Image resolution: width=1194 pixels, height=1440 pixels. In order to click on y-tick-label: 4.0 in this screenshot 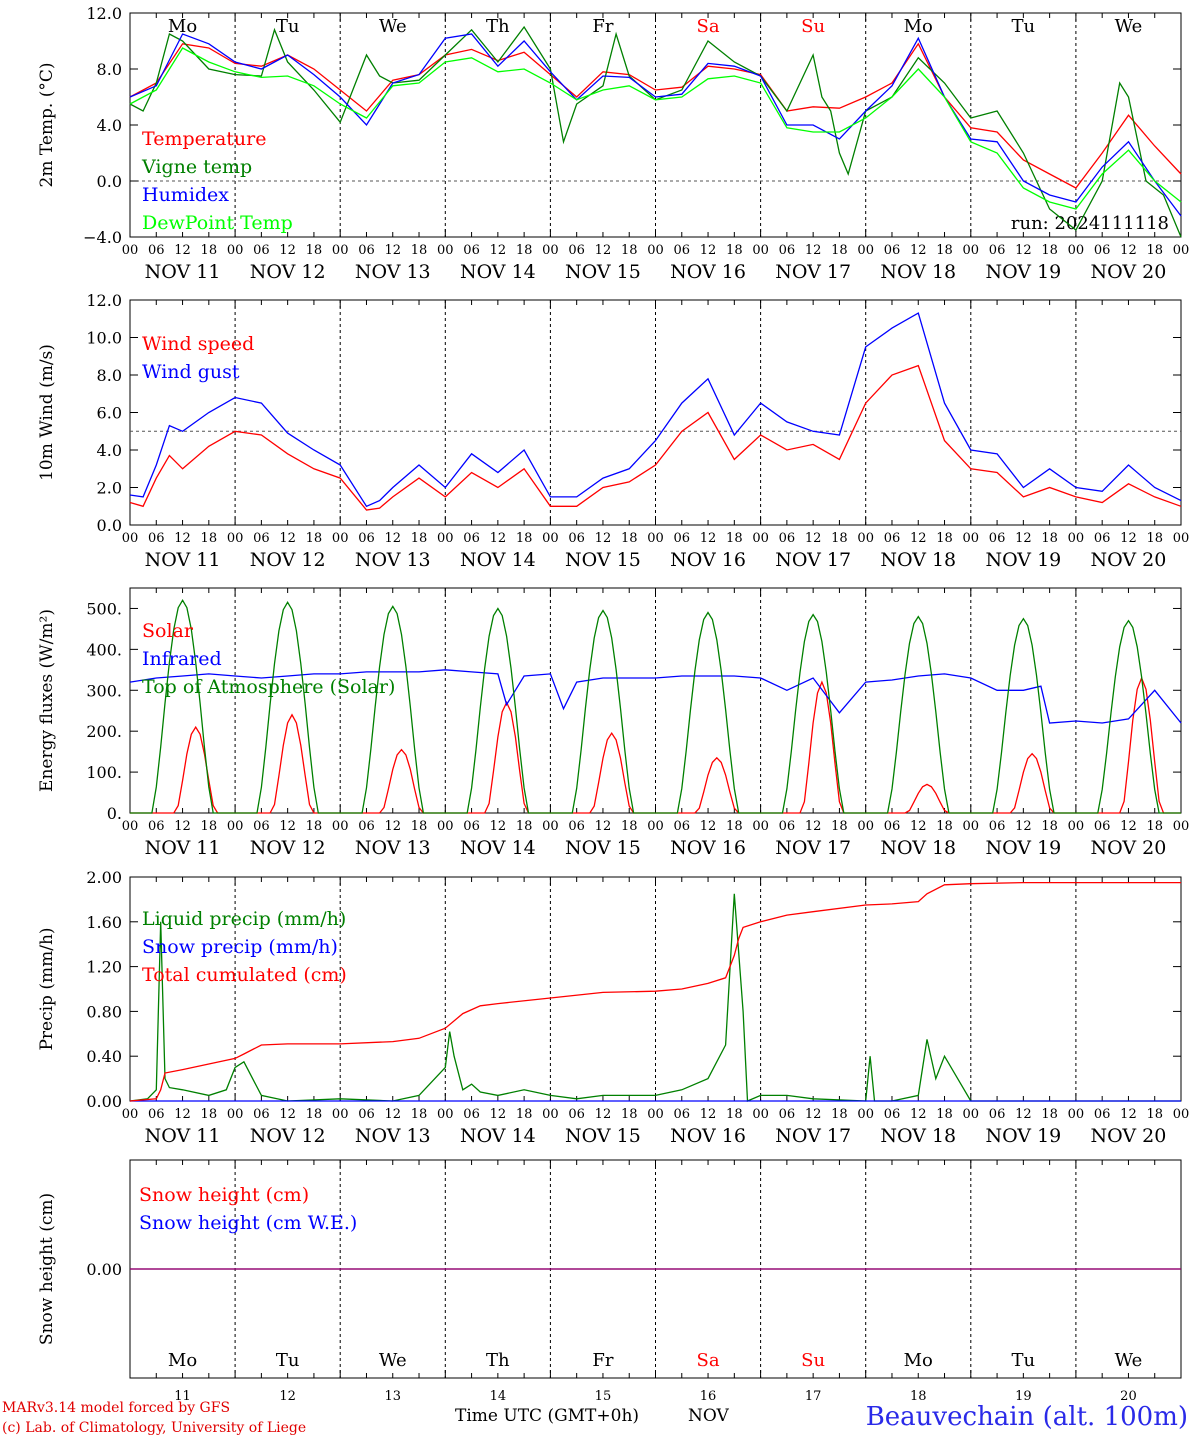, I will do `click(109, 125)`.